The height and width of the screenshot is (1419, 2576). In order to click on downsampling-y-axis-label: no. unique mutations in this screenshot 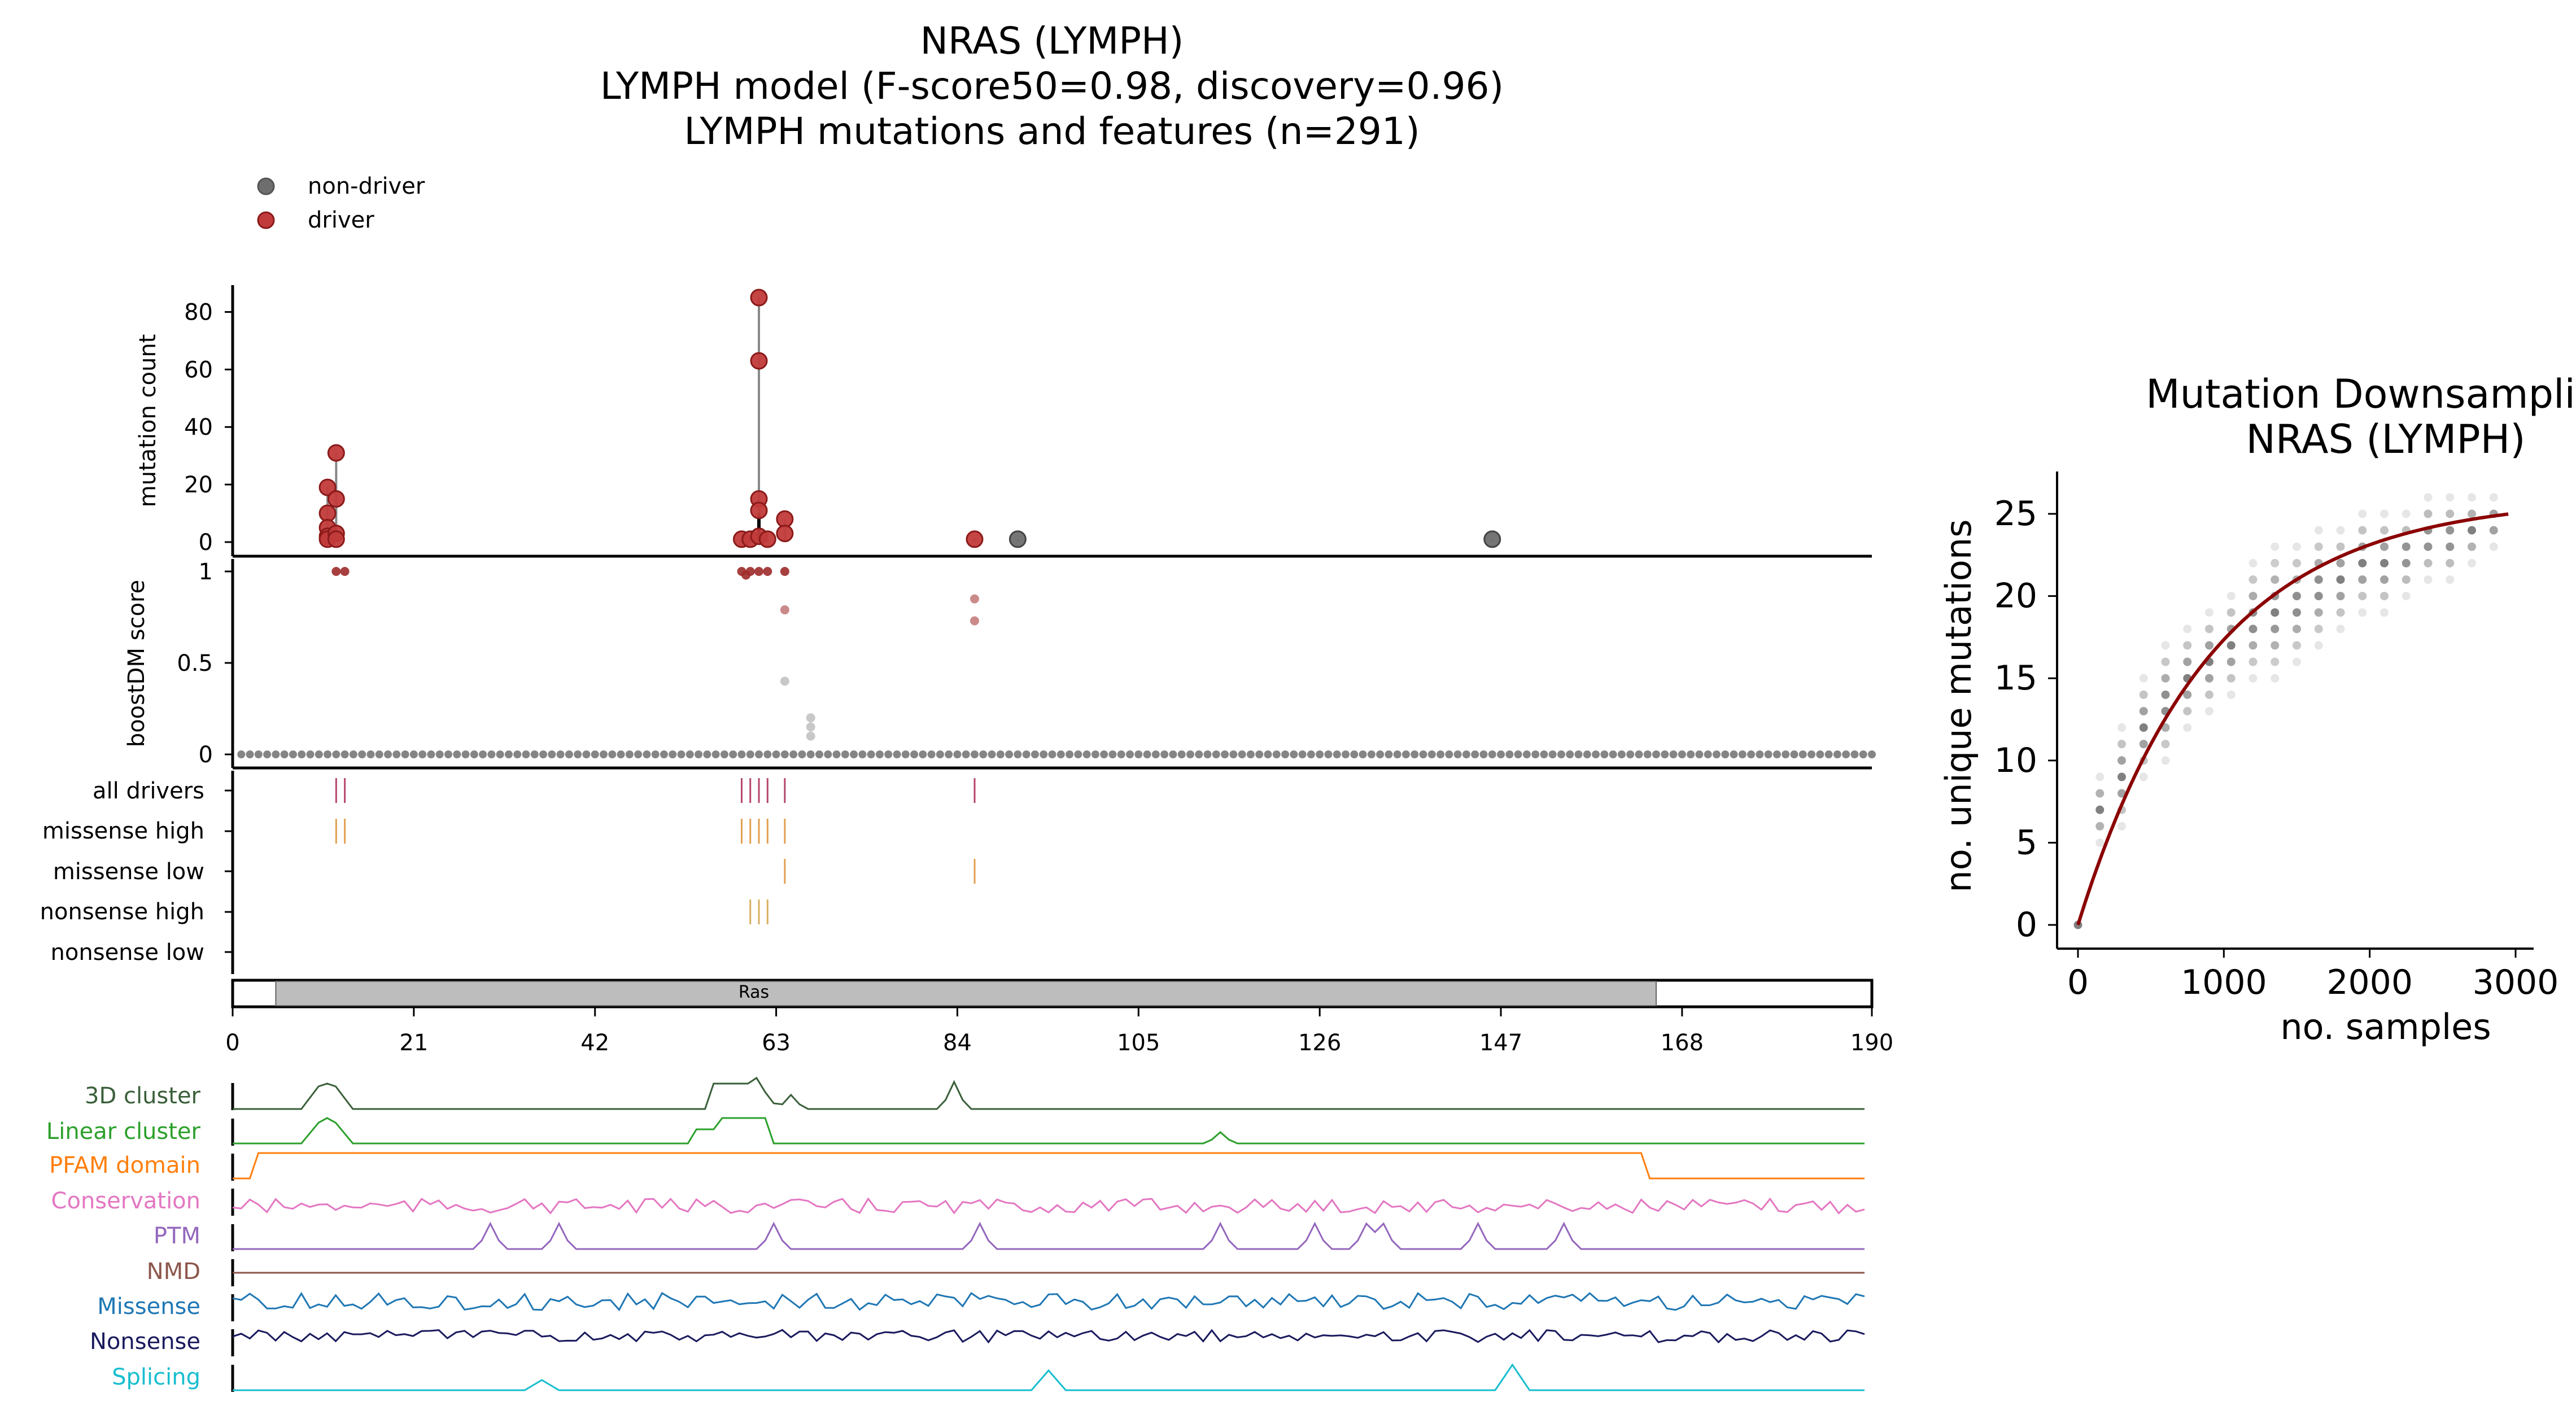, I will do `click(1959, 706)`.